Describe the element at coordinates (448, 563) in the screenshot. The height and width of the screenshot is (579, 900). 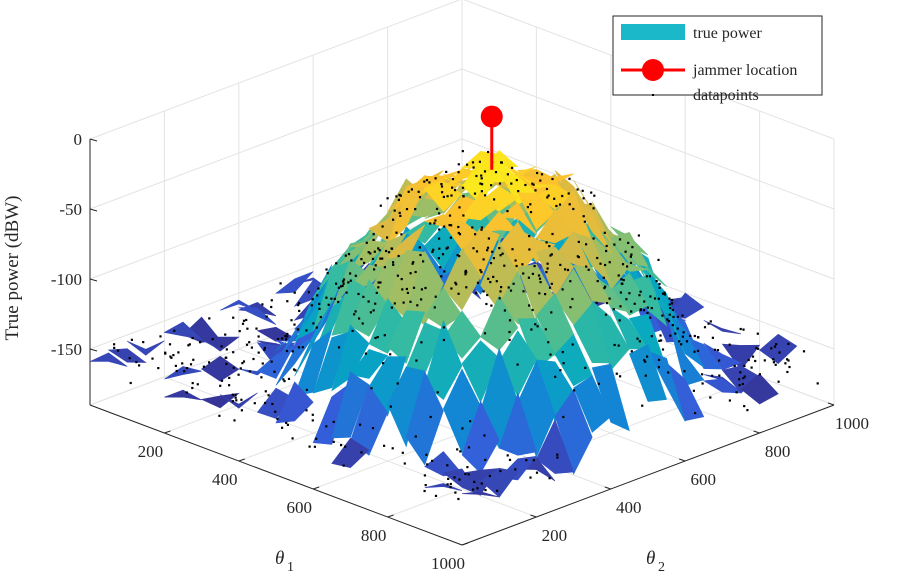
I see `x-tick-label: 1000` at that location.